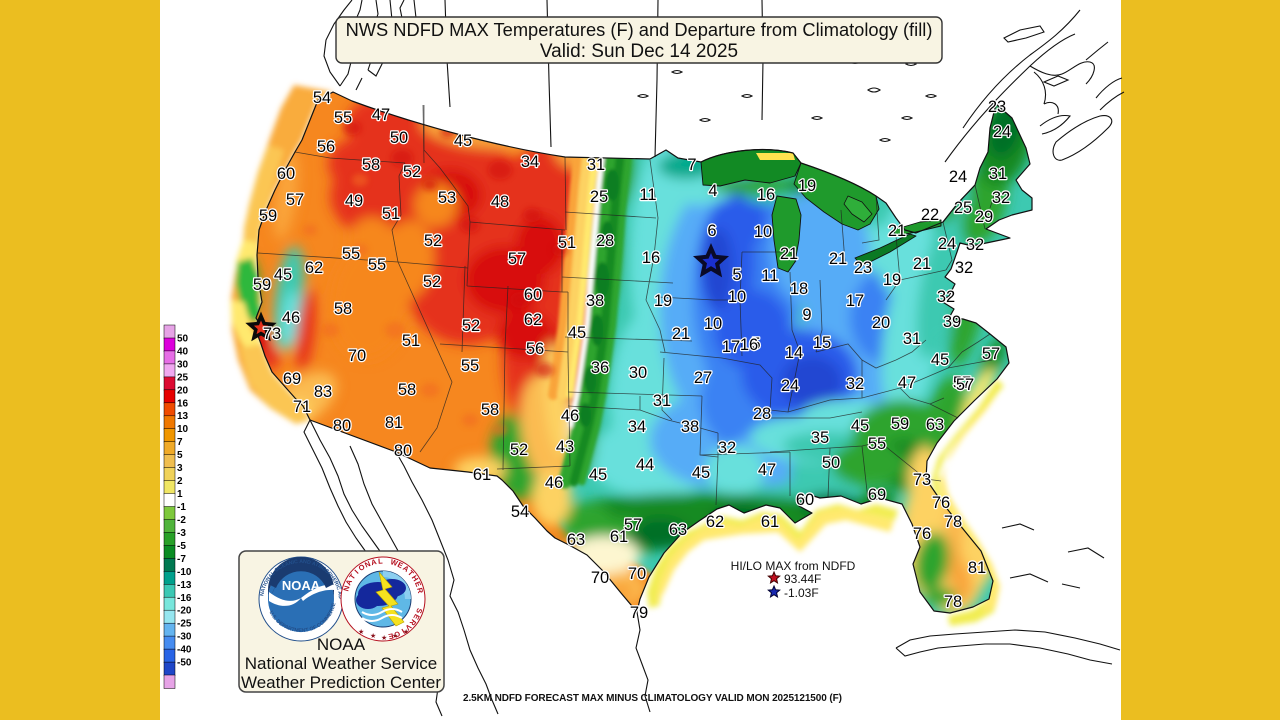  What do you see at coordinates (415, 578) in the screenshot?
I see `svg-text: H` at bounding box center [415, 578].